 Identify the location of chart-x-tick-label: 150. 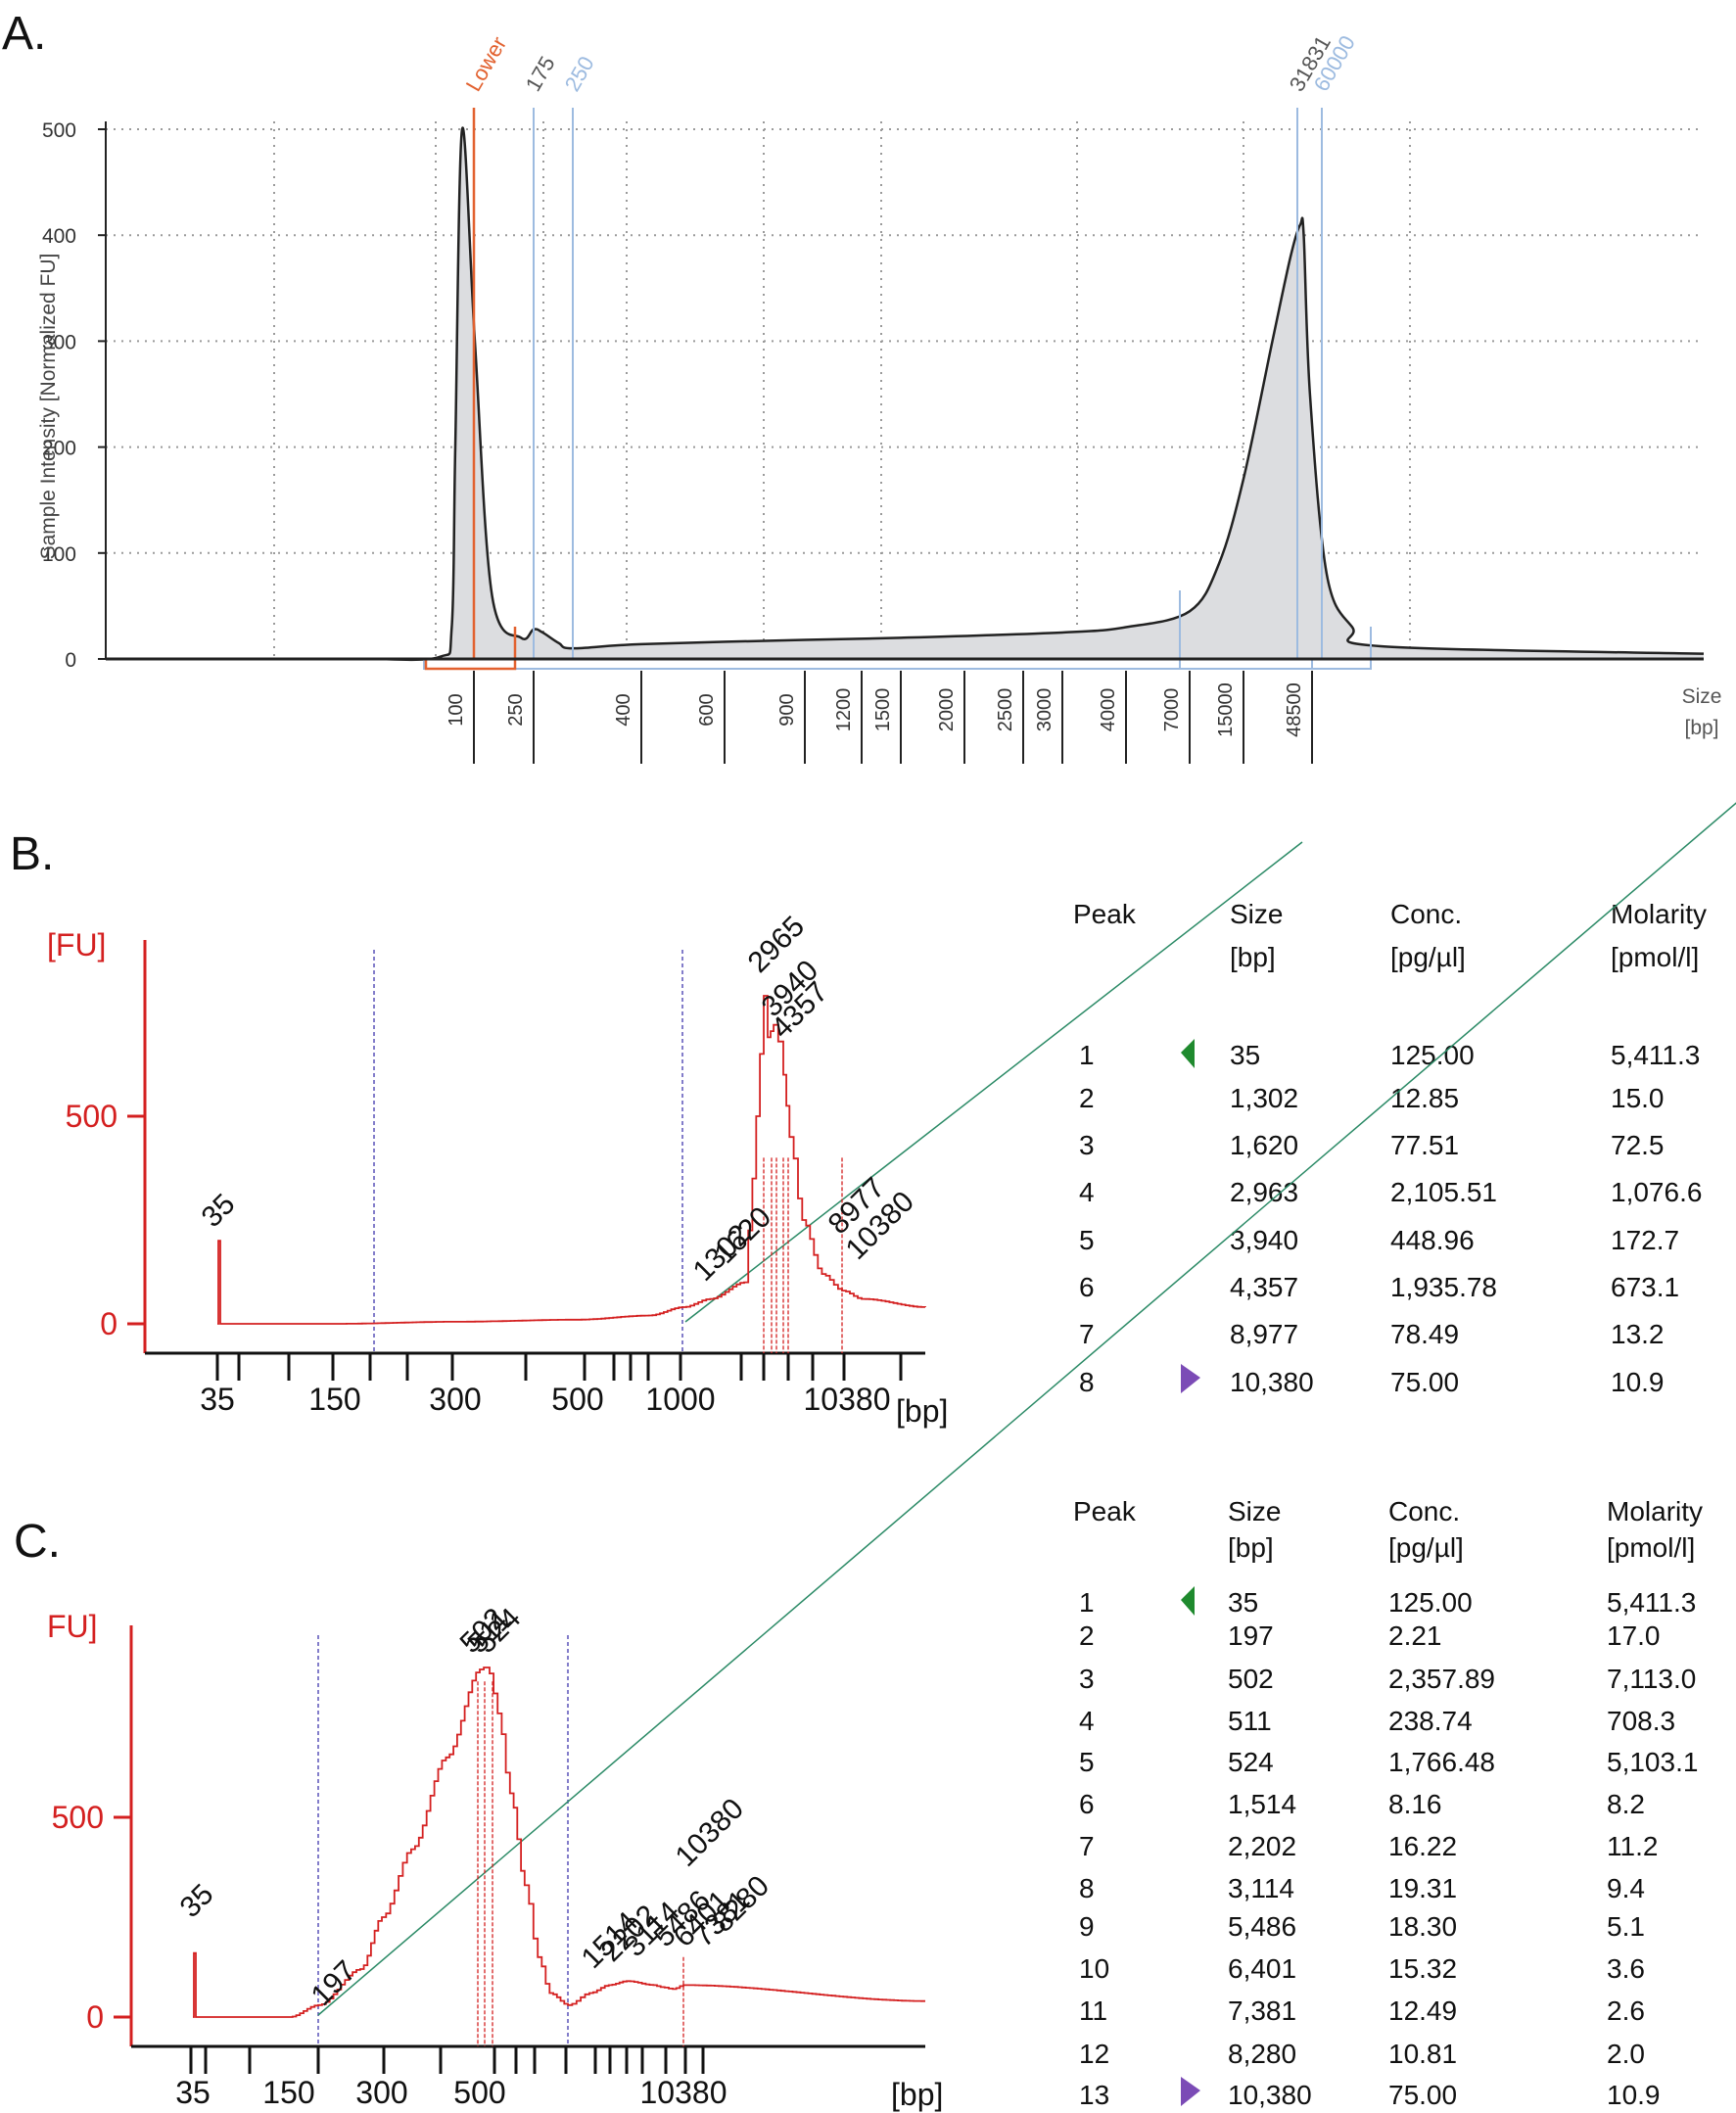
(288, 2092).